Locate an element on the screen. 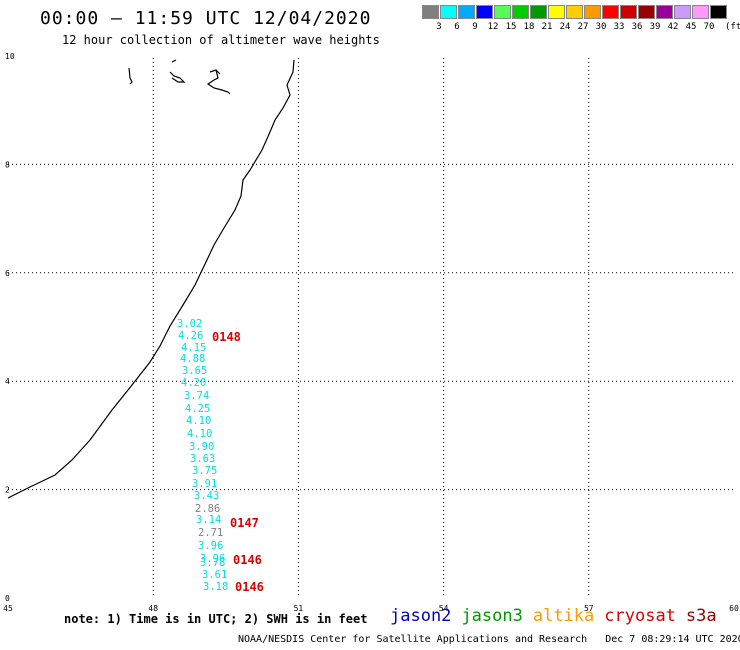  legend-label: 6 is located at coordinates (457, 27).